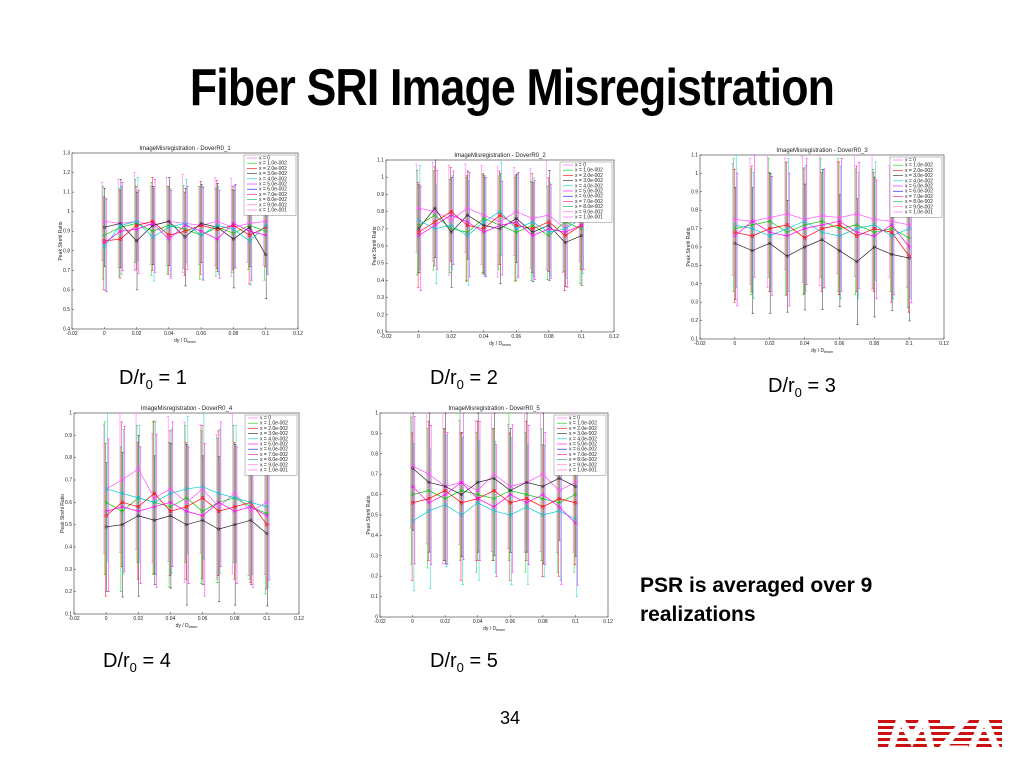 This screenshot has height=768, width=1024. What do you see at coordinates (66, 173) in the screenshot?
I see `y-tick-label: 1.2` at bounding box center [66, 173].